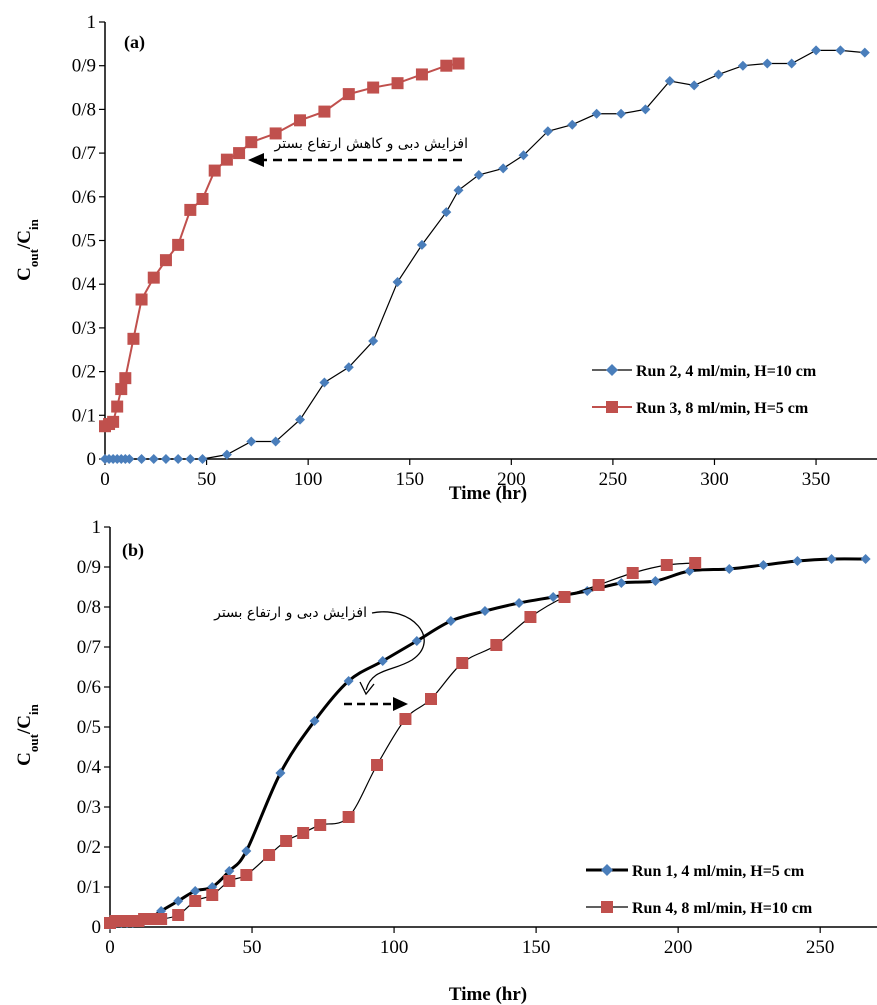 This screenshot has width=877, height=1005. I want to click on x-tick-label: 250, so click(613, 479).